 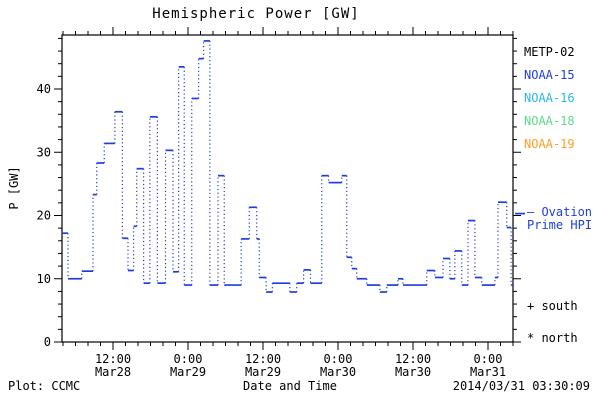 What do you see at coordinates (44, 152) in the screenshot?
I see `y-tick-label: 30` at bounding box center [44, 152].